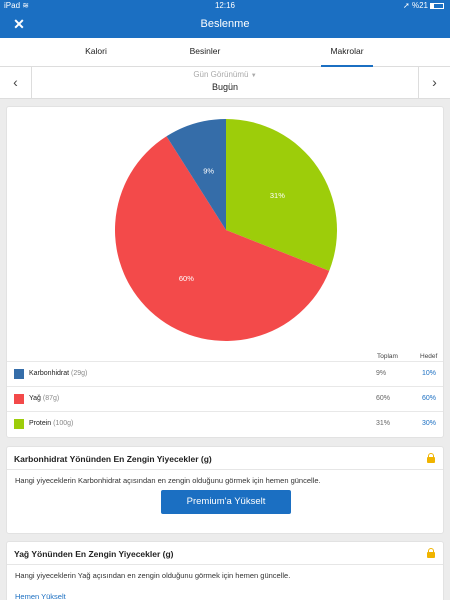 This screenshot has width=450, height=600. What do you see at coordinates (383, 423) in the screenshot?
I see `total-value: 31%` at bounding box center [383, 423].